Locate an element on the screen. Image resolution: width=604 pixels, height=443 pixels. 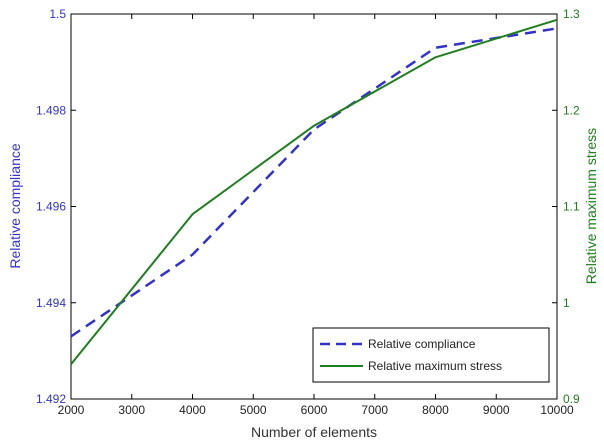
right-y-axis-label: Relative maximum stress is located at coordinates (591, 206).